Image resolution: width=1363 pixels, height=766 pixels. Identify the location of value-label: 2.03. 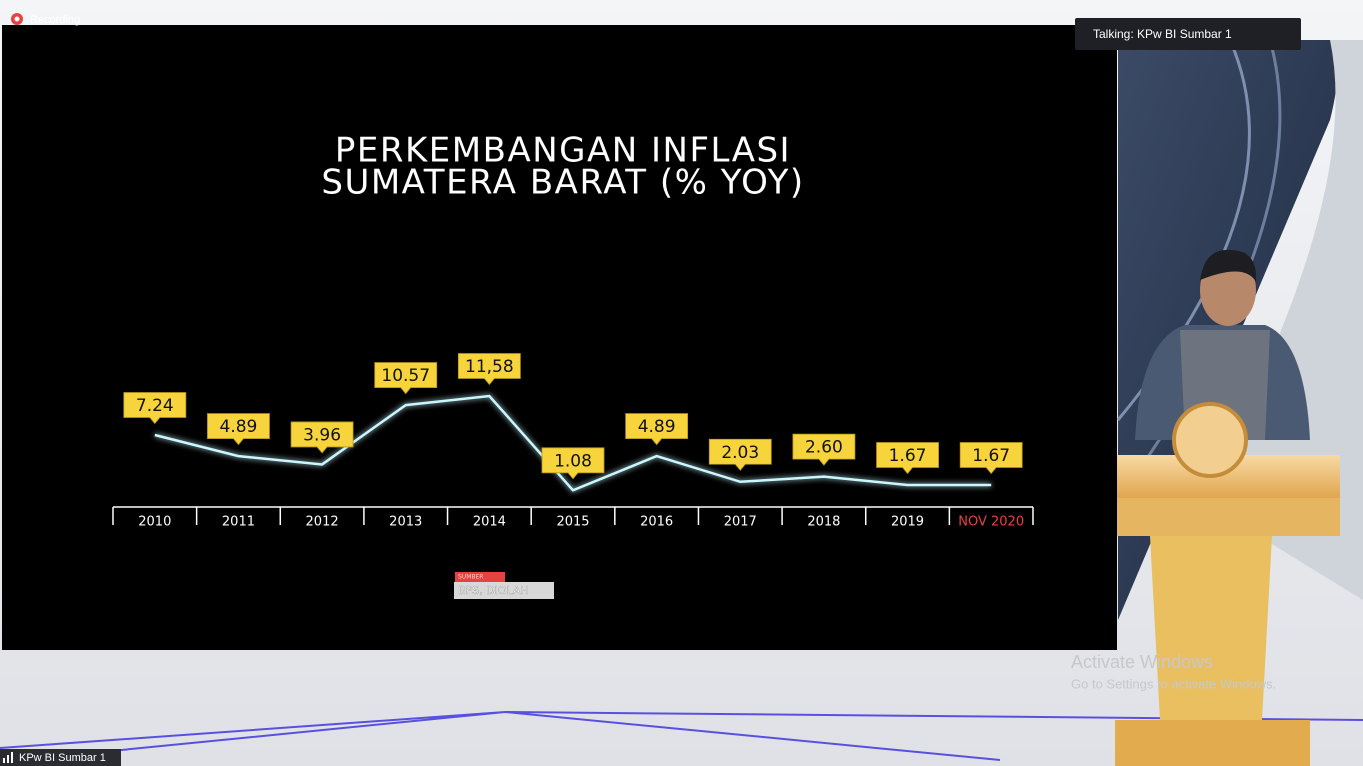
(740, 453).